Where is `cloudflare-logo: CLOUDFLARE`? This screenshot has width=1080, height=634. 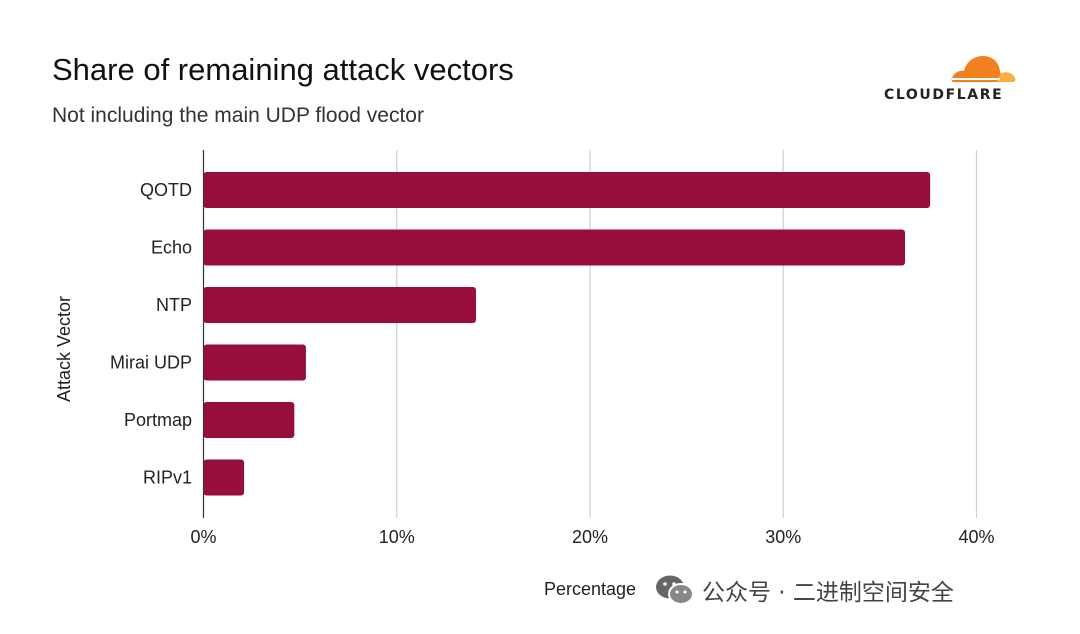 cloudflare-logo: CLOUDFLARE is located at coordinates (954, 80).